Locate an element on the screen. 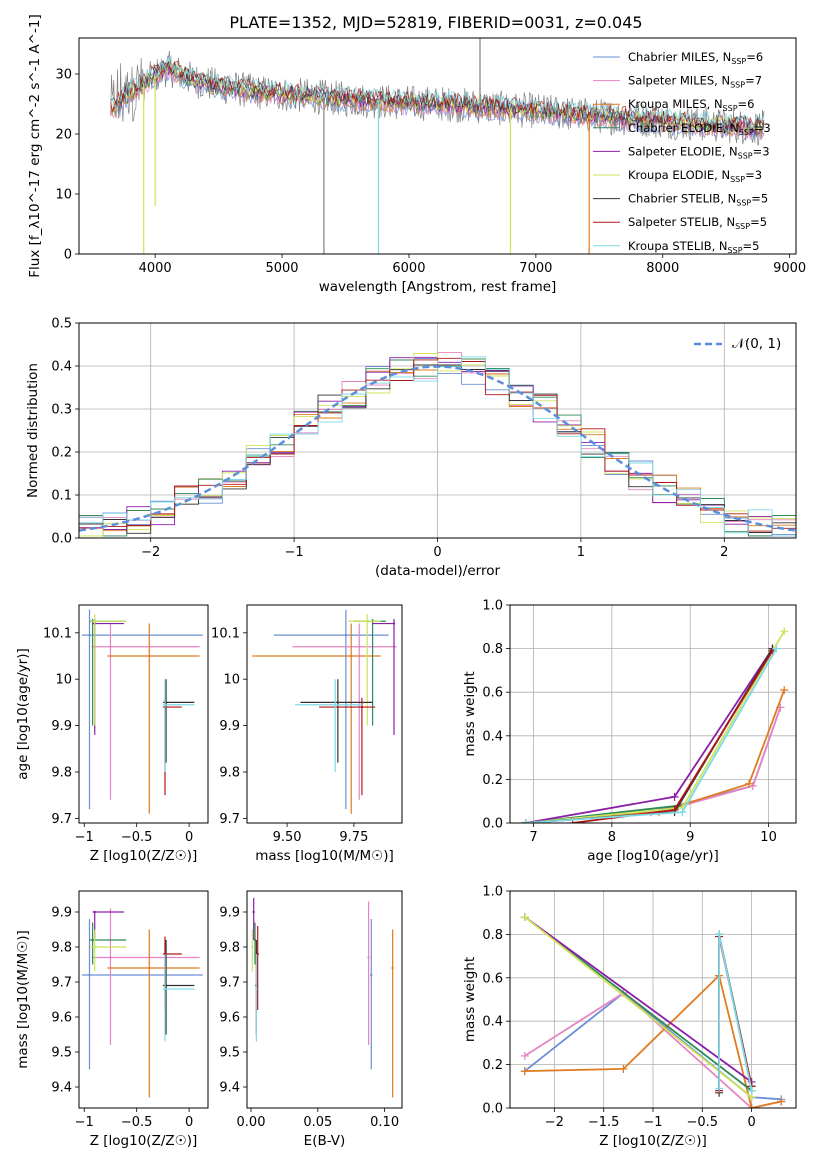 This screenshot has width=819, height=1170. x-axis-label: (data-model)/error is located at coordinates (438, 571).